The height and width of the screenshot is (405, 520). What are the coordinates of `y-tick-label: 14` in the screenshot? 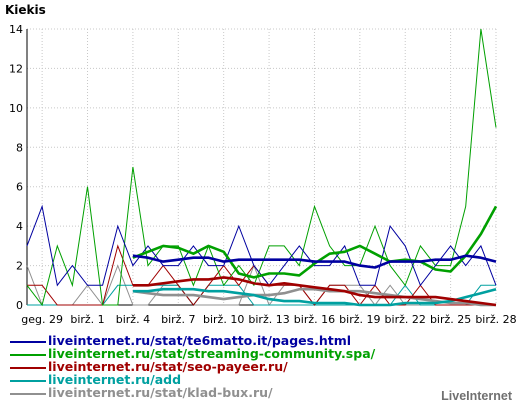 It's located at (16, 29).